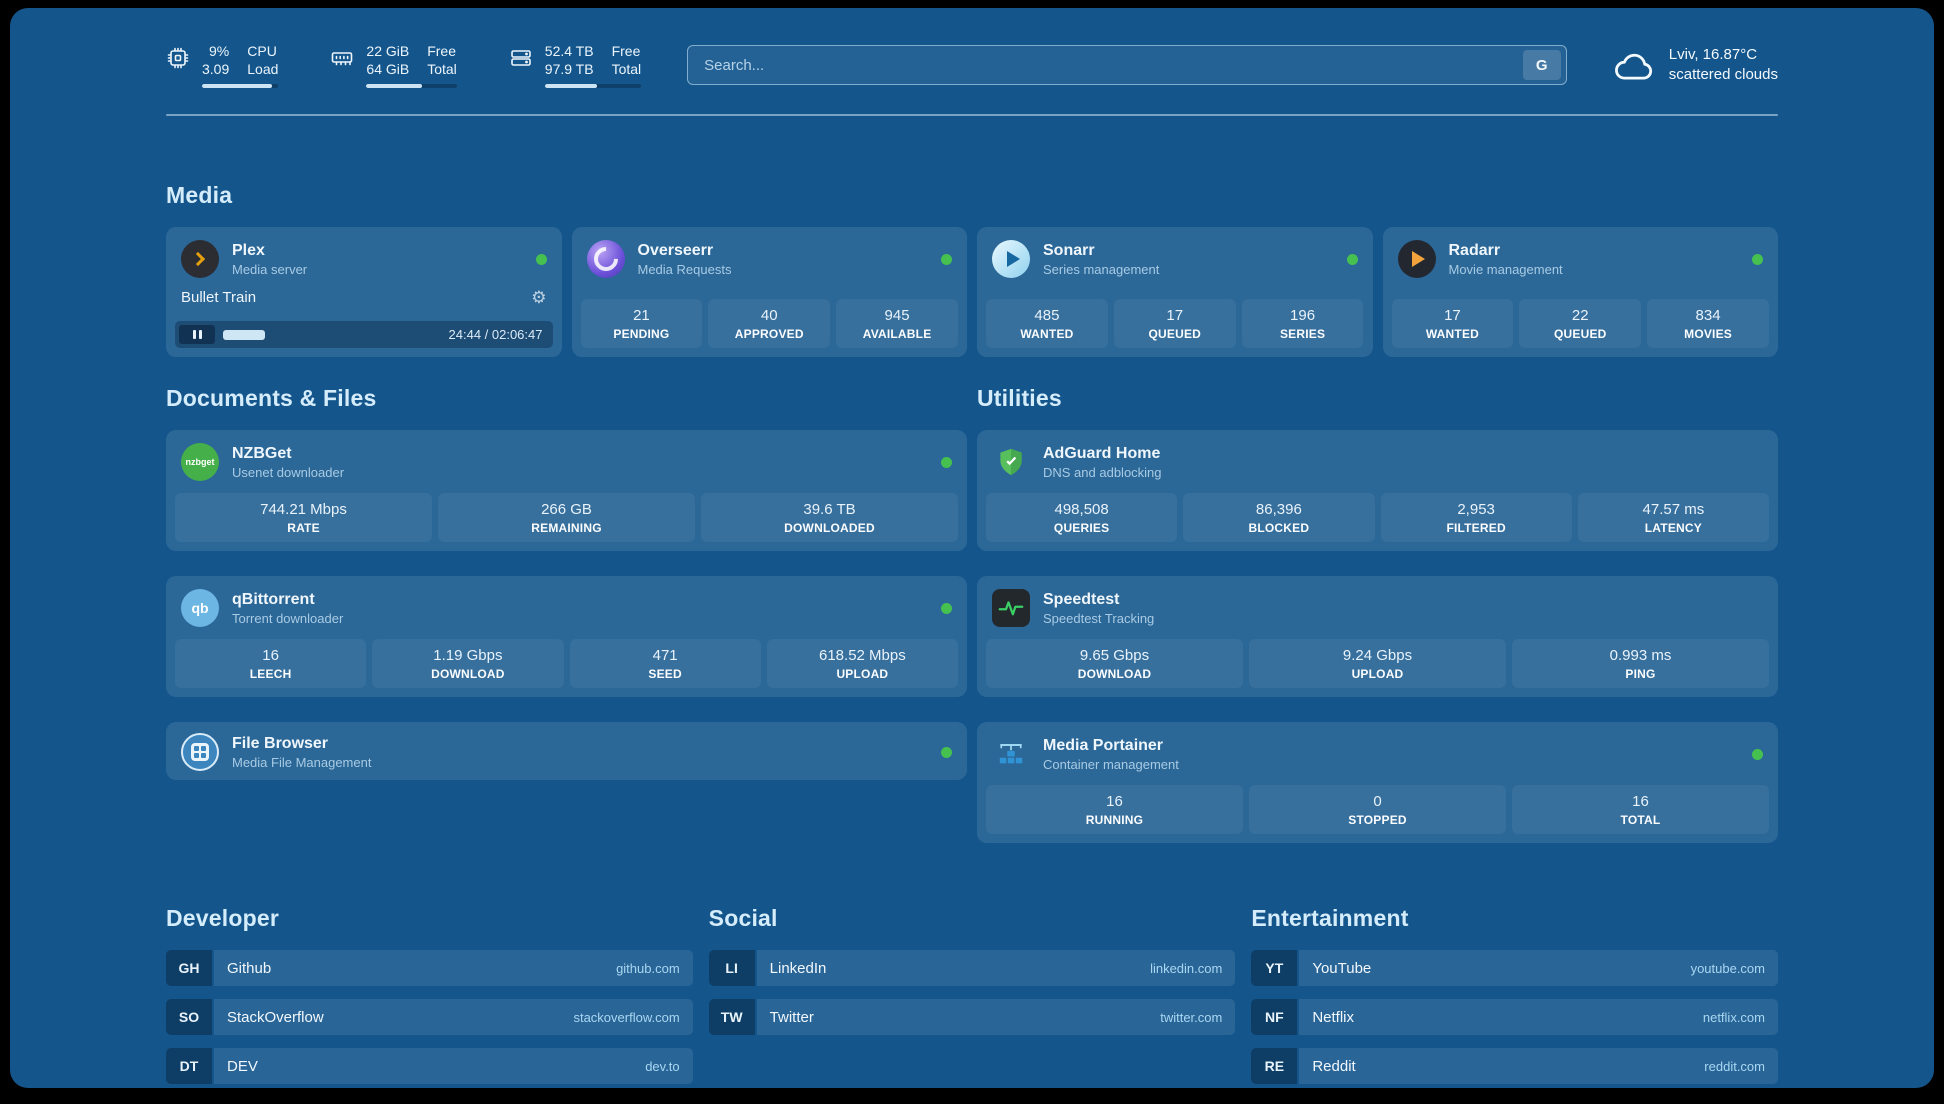  Describe the element at coordinates (197, 334) in the screenshot. I see `pause-button` at that location.